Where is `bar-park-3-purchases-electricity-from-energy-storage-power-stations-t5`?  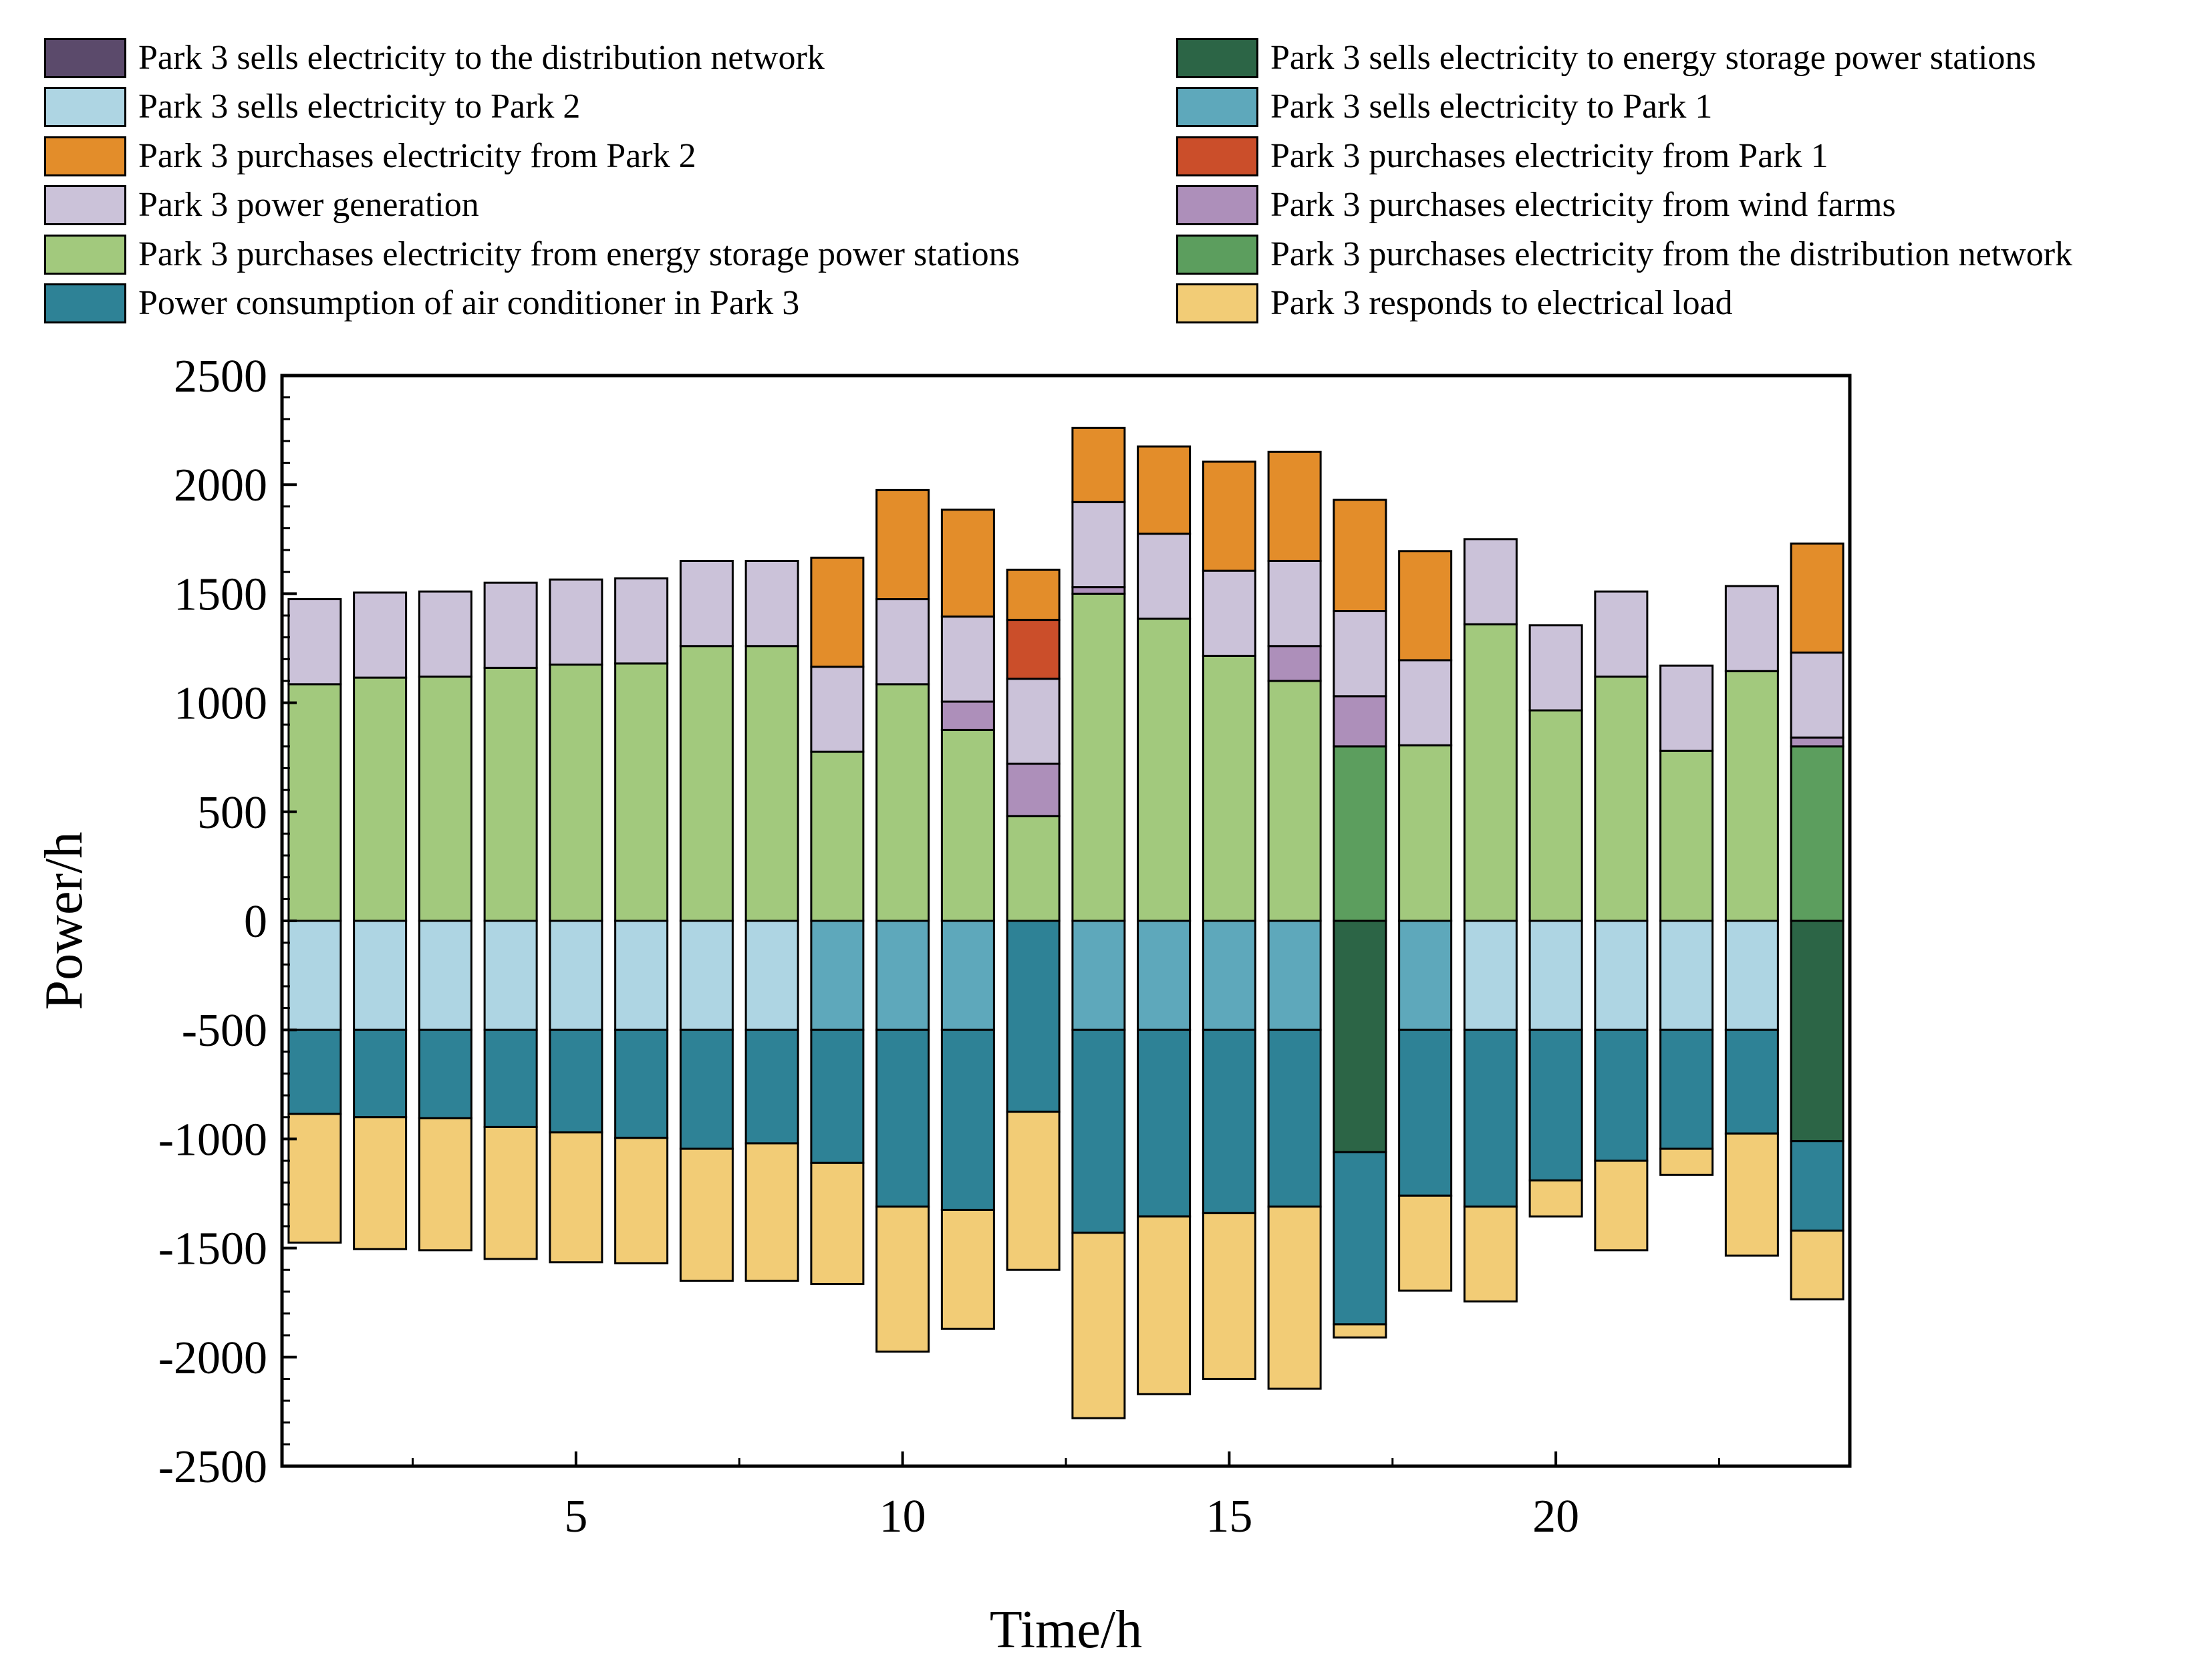
bar-park-3-purchases-electricity-from-energy-storage-power-stations-t5 is located at coordinates (576, 792).